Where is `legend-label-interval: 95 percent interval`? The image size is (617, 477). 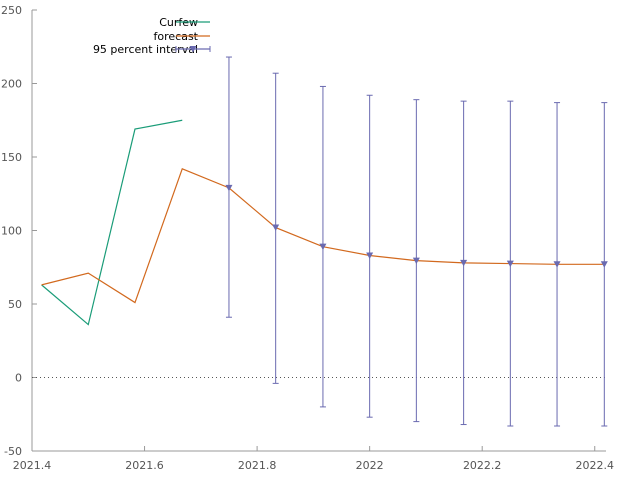 legend-label-interval: 95 percent interval is located at coordinates (145, 49).